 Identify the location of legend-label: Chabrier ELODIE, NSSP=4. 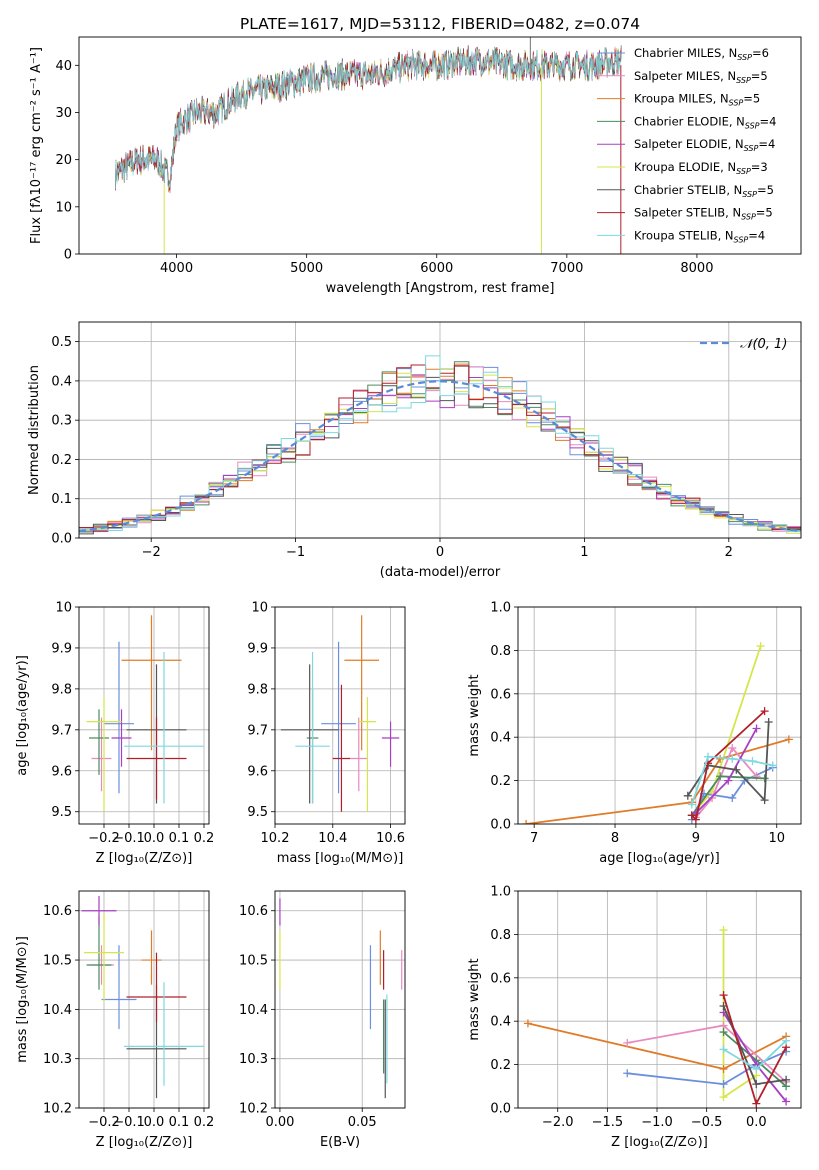
(705, 122).